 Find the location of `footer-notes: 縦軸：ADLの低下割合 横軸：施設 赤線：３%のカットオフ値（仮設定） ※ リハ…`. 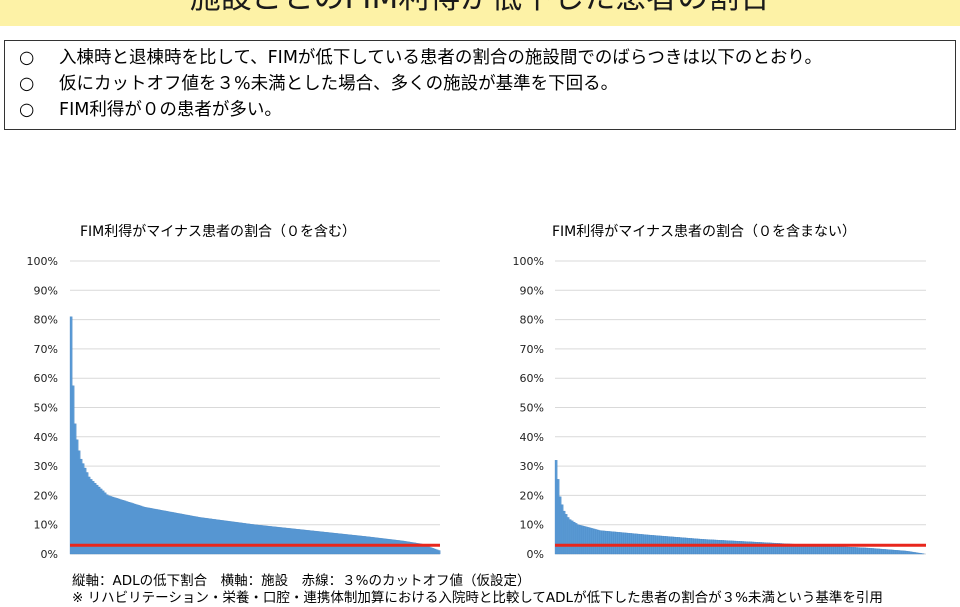

footer-notes: 縦軸：ADLの低下割合 横軸：施設 赤線：３%のカットオフ値（仮設定） ※ リハ… is located at coordinates (512, 590).